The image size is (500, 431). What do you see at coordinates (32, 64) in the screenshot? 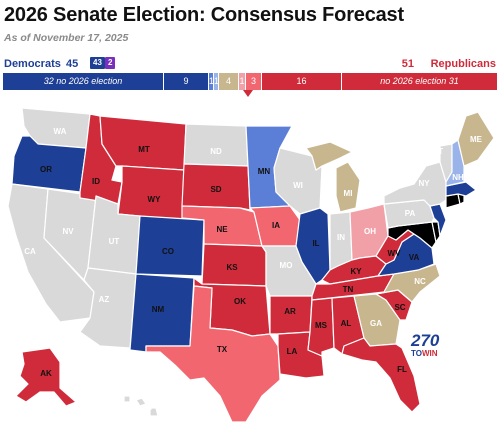
I see `democrats-label: Democrats` at bounding box center [32, 64].